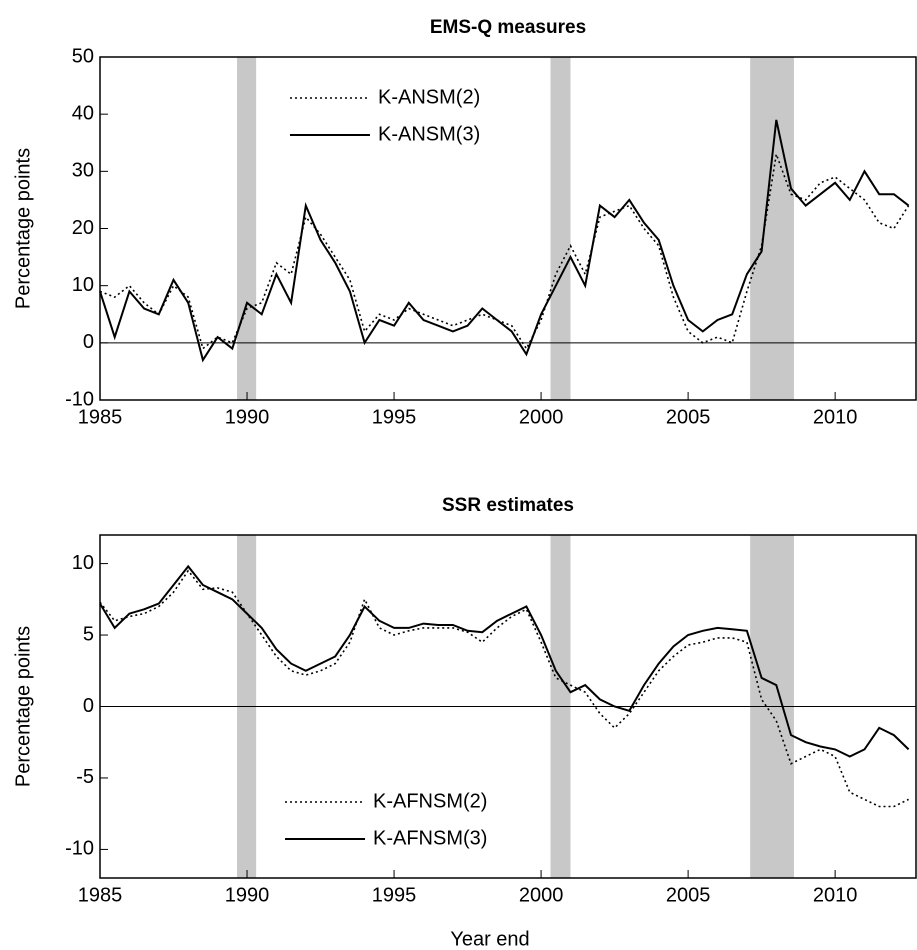 The image size is (917, 950). I want to click on y-tick-label: 5, so click(88, 634).